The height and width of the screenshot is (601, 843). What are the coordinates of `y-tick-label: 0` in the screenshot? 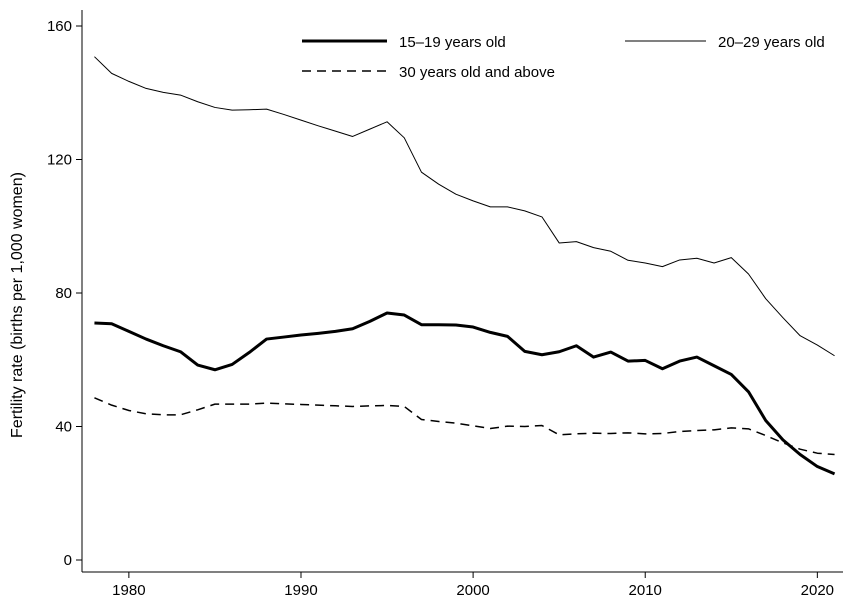 It's located at (68, 560).